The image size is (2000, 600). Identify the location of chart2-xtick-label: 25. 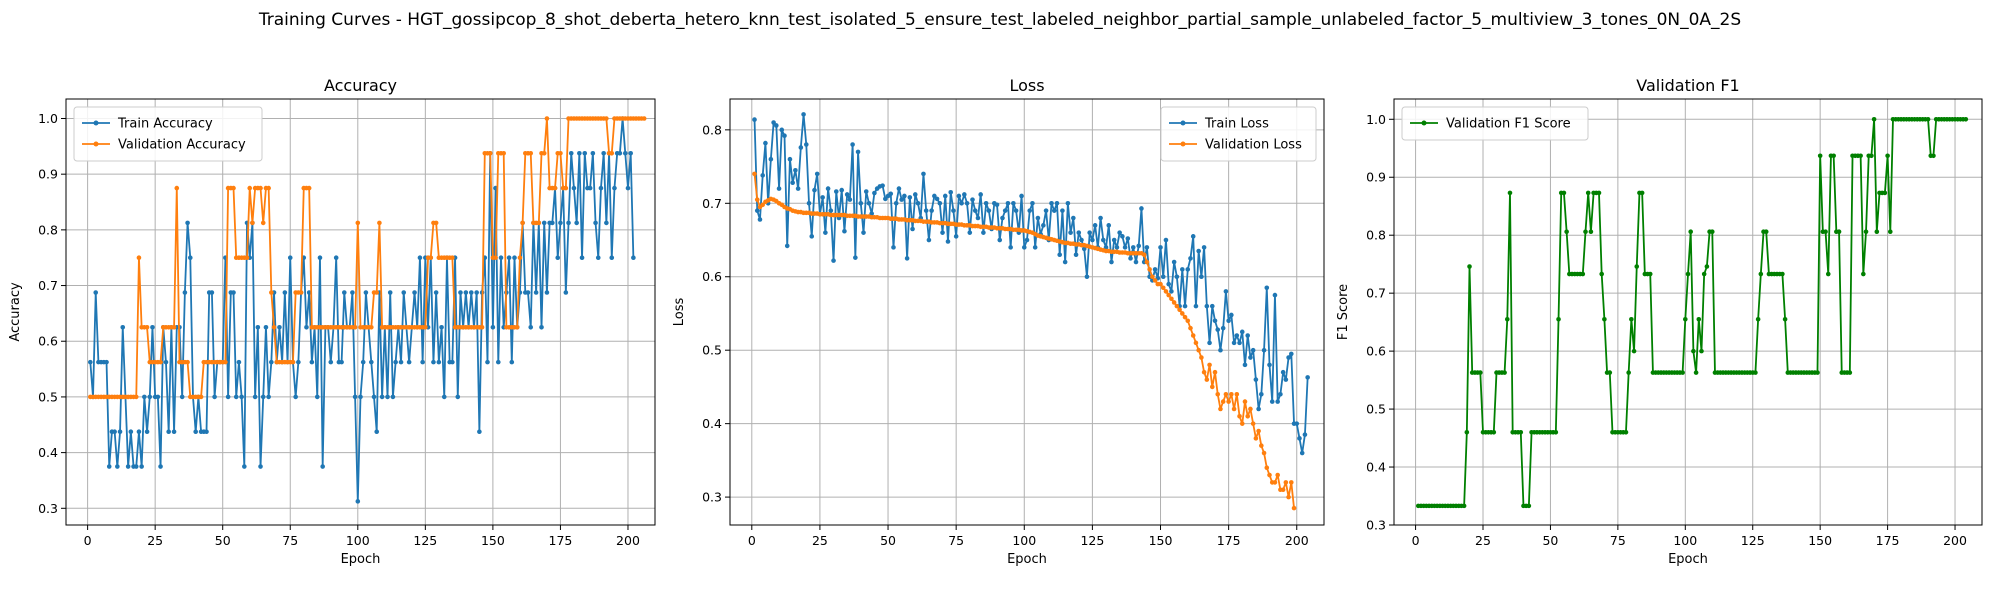
(1483, 540).